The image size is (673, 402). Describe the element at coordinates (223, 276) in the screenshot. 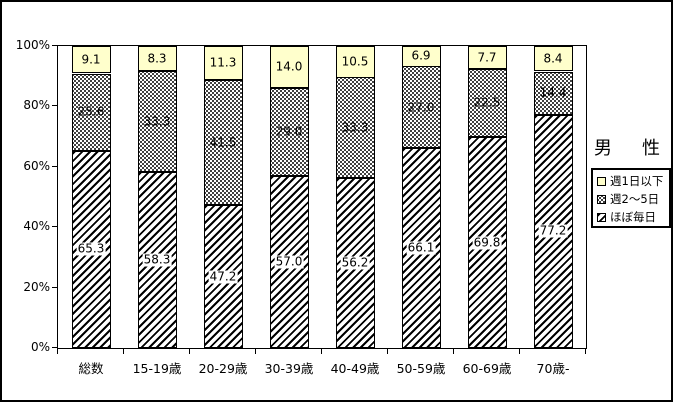

I see `bar-value-label: 47.2` at that location.